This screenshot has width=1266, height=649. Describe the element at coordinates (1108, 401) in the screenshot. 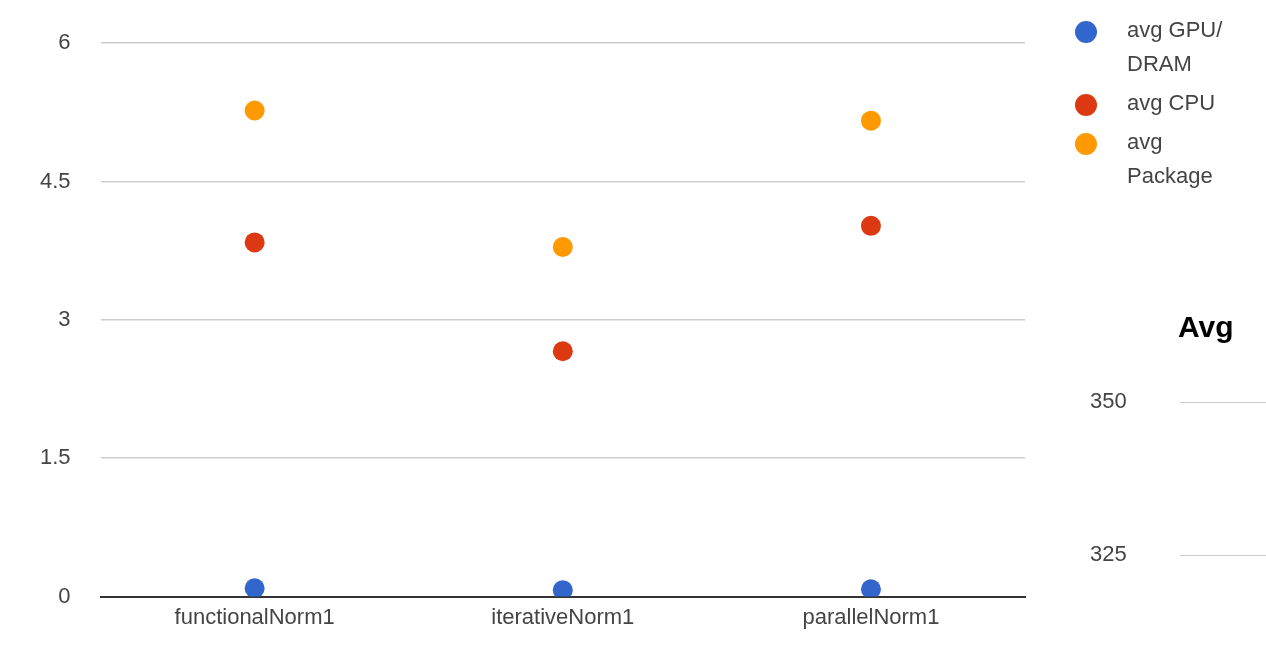

I see `text: 350` at that location.